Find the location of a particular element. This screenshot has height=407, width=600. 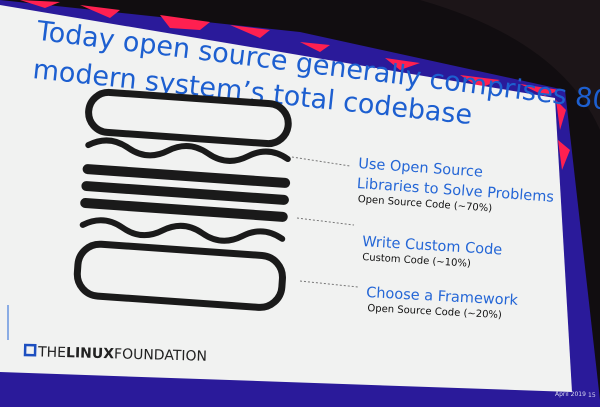

logo-mark-icon is located at coordinates (30, 350).